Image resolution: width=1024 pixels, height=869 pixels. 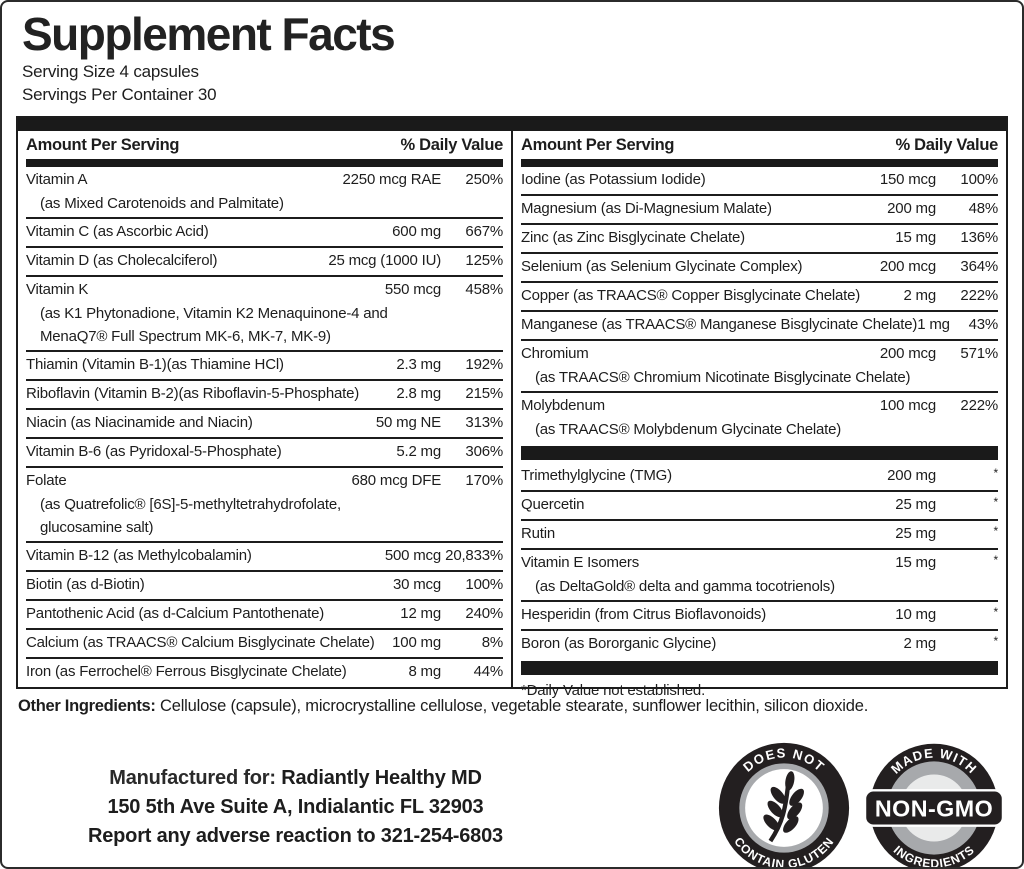 I want to click on ingredient-daily-value: 364%, so click(x=979, y=266).